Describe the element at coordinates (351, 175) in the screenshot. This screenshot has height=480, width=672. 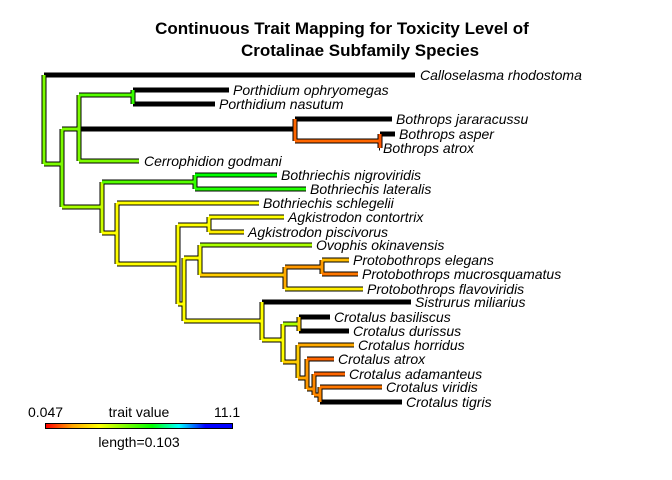
I see `tip-label: Bothriechis nigroviridis` at that location.